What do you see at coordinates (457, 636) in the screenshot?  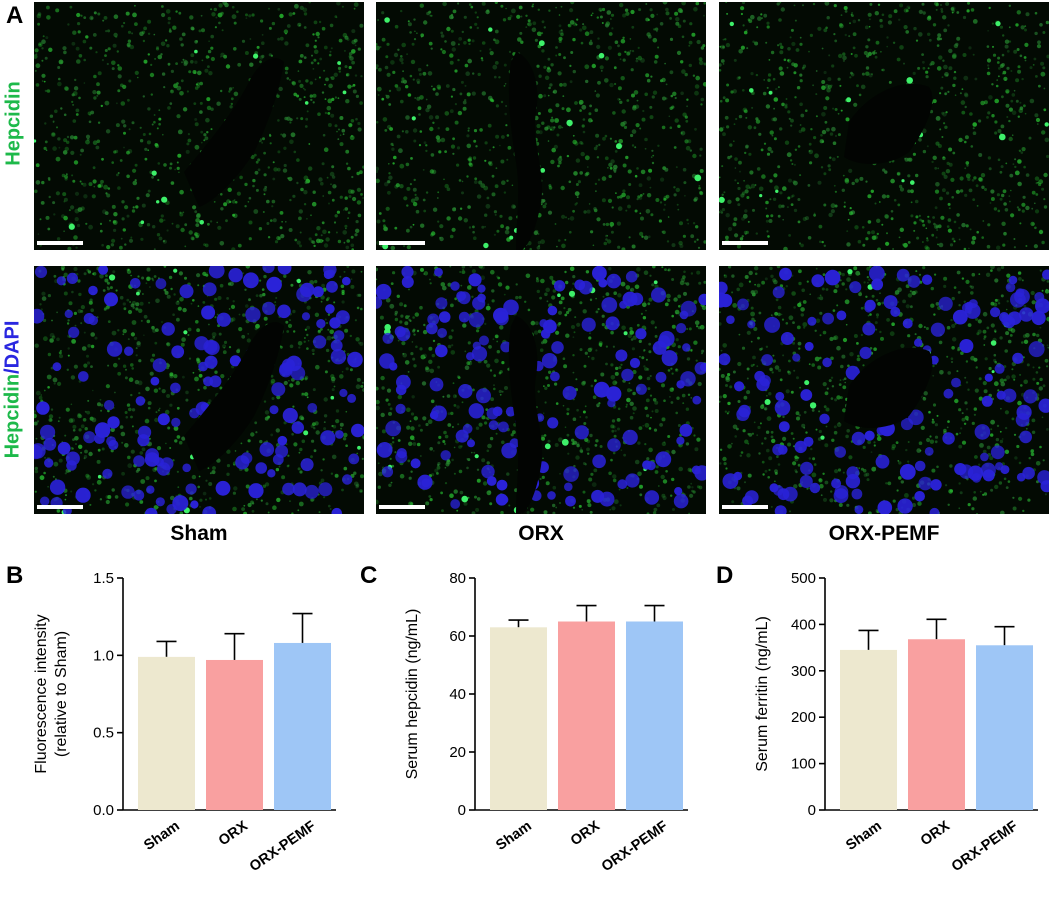 I see `y-tick-label: 60` at bounding box center [457, 636].